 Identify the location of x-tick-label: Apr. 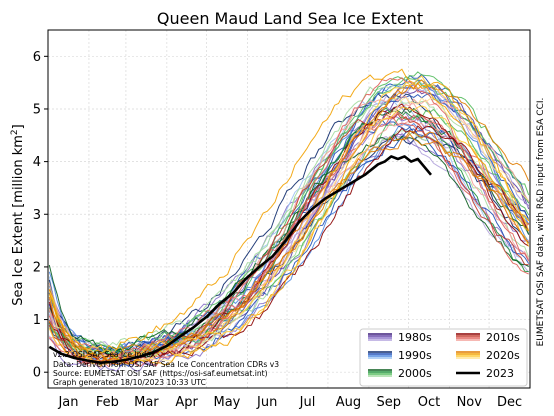
(186, 402).